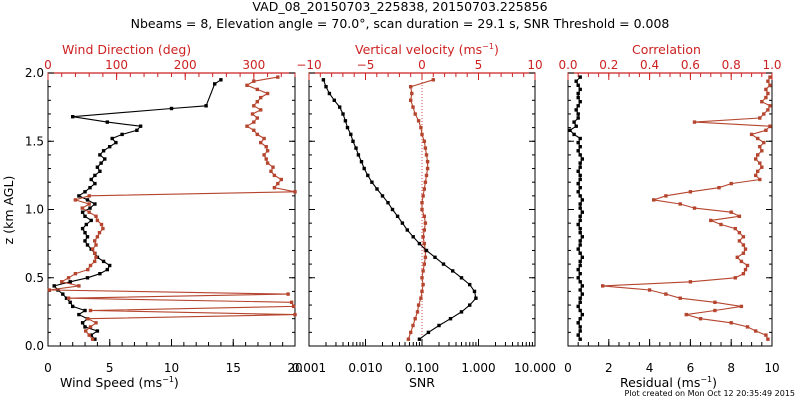  I want to click on top-tick-label: −5, so click(366, 65).